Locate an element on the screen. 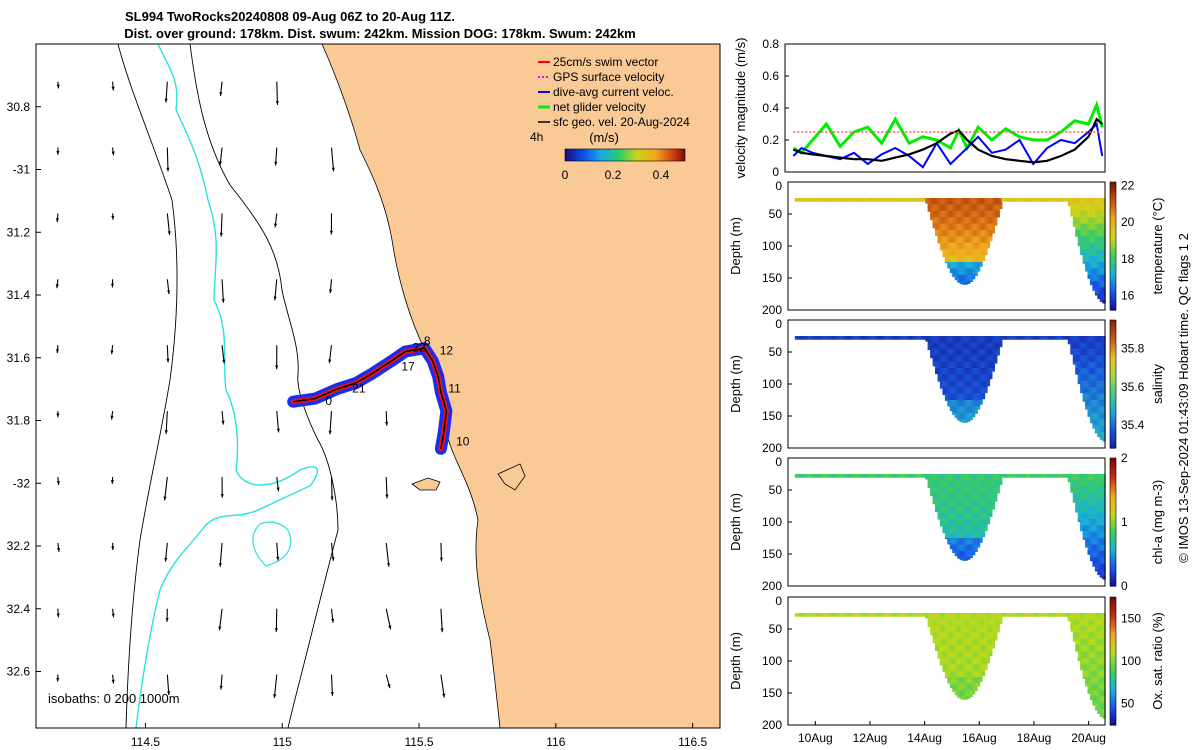  garden-island is located at coordinates (511, 477).